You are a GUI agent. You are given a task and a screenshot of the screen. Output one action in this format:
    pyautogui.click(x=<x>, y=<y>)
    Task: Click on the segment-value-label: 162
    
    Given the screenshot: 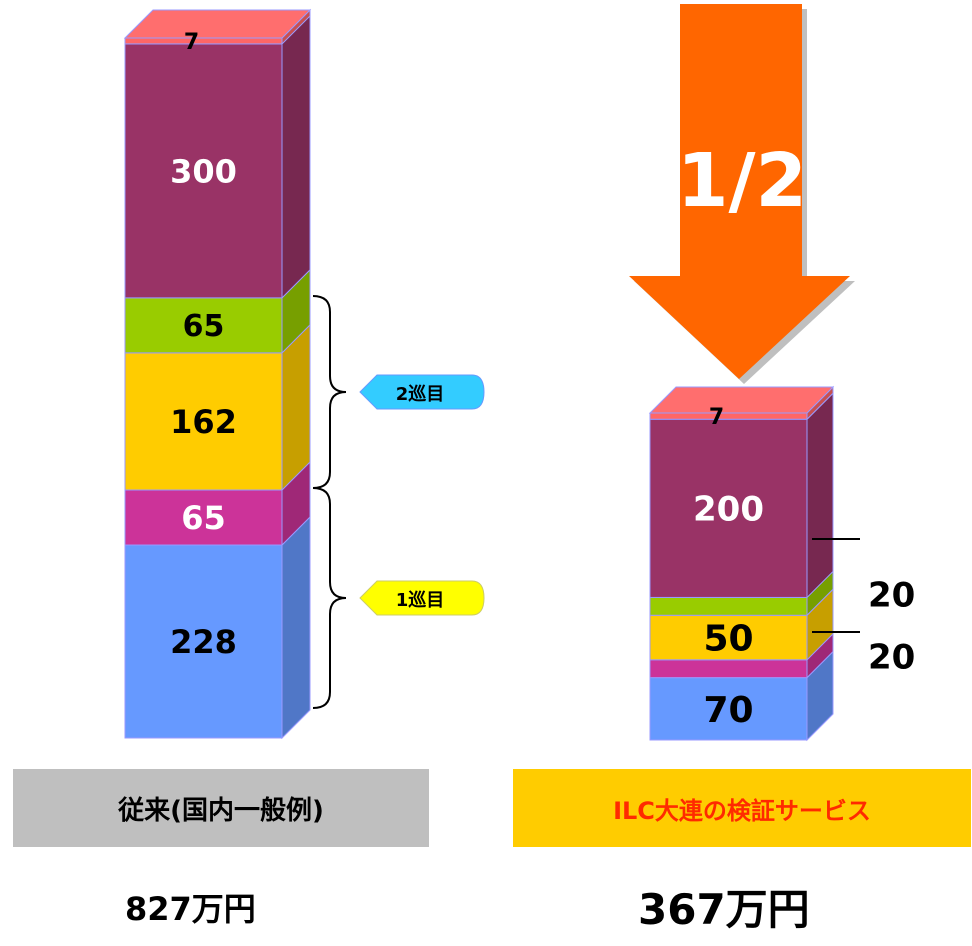 What is the action you would take?
    pyautogui.click(x=203, y=422)
    